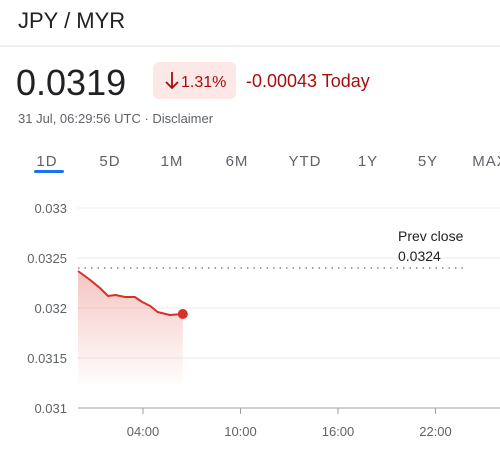 The width and height of the screenshot is (500, 451). I want to click on y-tick-label: 0.0325, so click(47, 258).